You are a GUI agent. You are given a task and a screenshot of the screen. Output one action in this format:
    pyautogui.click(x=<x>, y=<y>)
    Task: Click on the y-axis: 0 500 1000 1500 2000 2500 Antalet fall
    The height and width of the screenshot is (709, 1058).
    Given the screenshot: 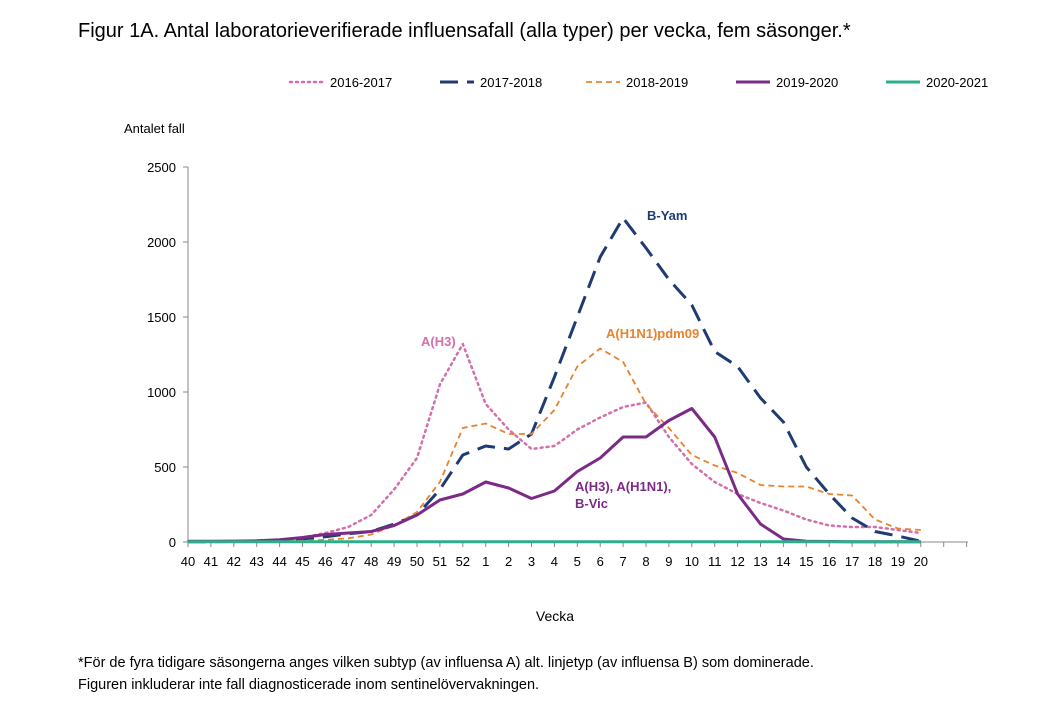 What is the action you would take?
    pyautogui.click(x=156, y=335)
    